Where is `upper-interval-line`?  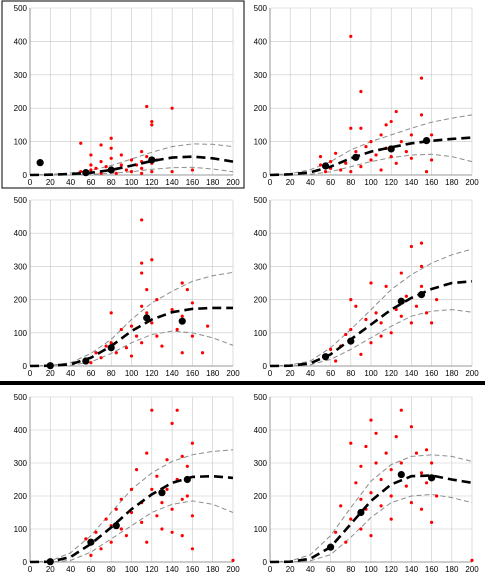 upper-interval-line is located at coordinates (371, 508).